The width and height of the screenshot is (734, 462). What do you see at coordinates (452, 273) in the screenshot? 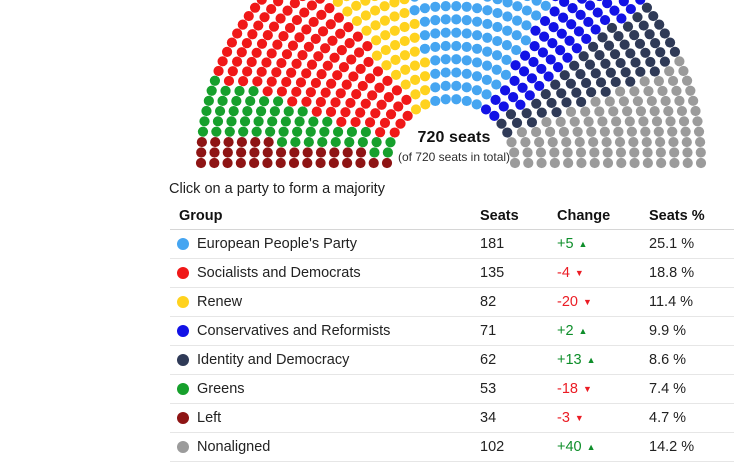
I see `table-row: Socialists and Democrats 135 -4 ▼ 18.8 %` at bounding box center [452, 273].